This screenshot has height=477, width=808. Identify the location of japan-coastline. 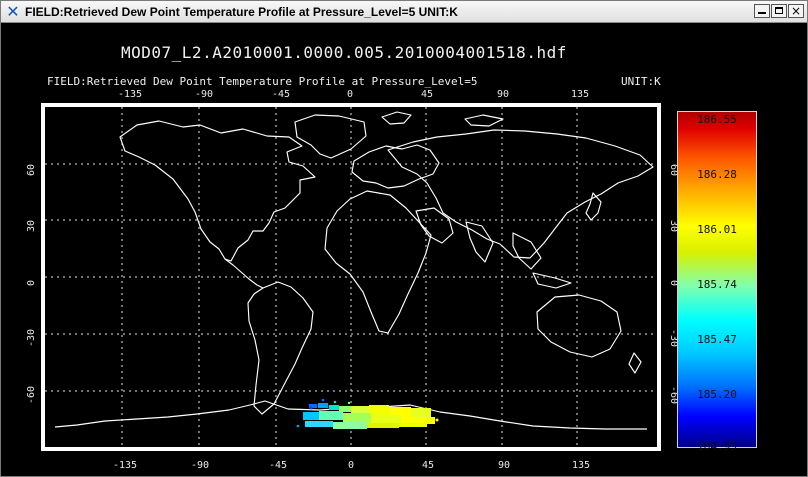
(593, 206).